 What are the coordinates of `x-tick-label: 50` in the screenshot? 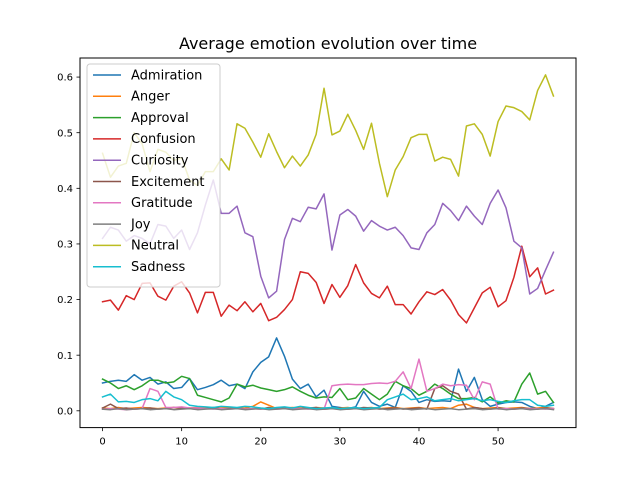 It's located at (498, 442).